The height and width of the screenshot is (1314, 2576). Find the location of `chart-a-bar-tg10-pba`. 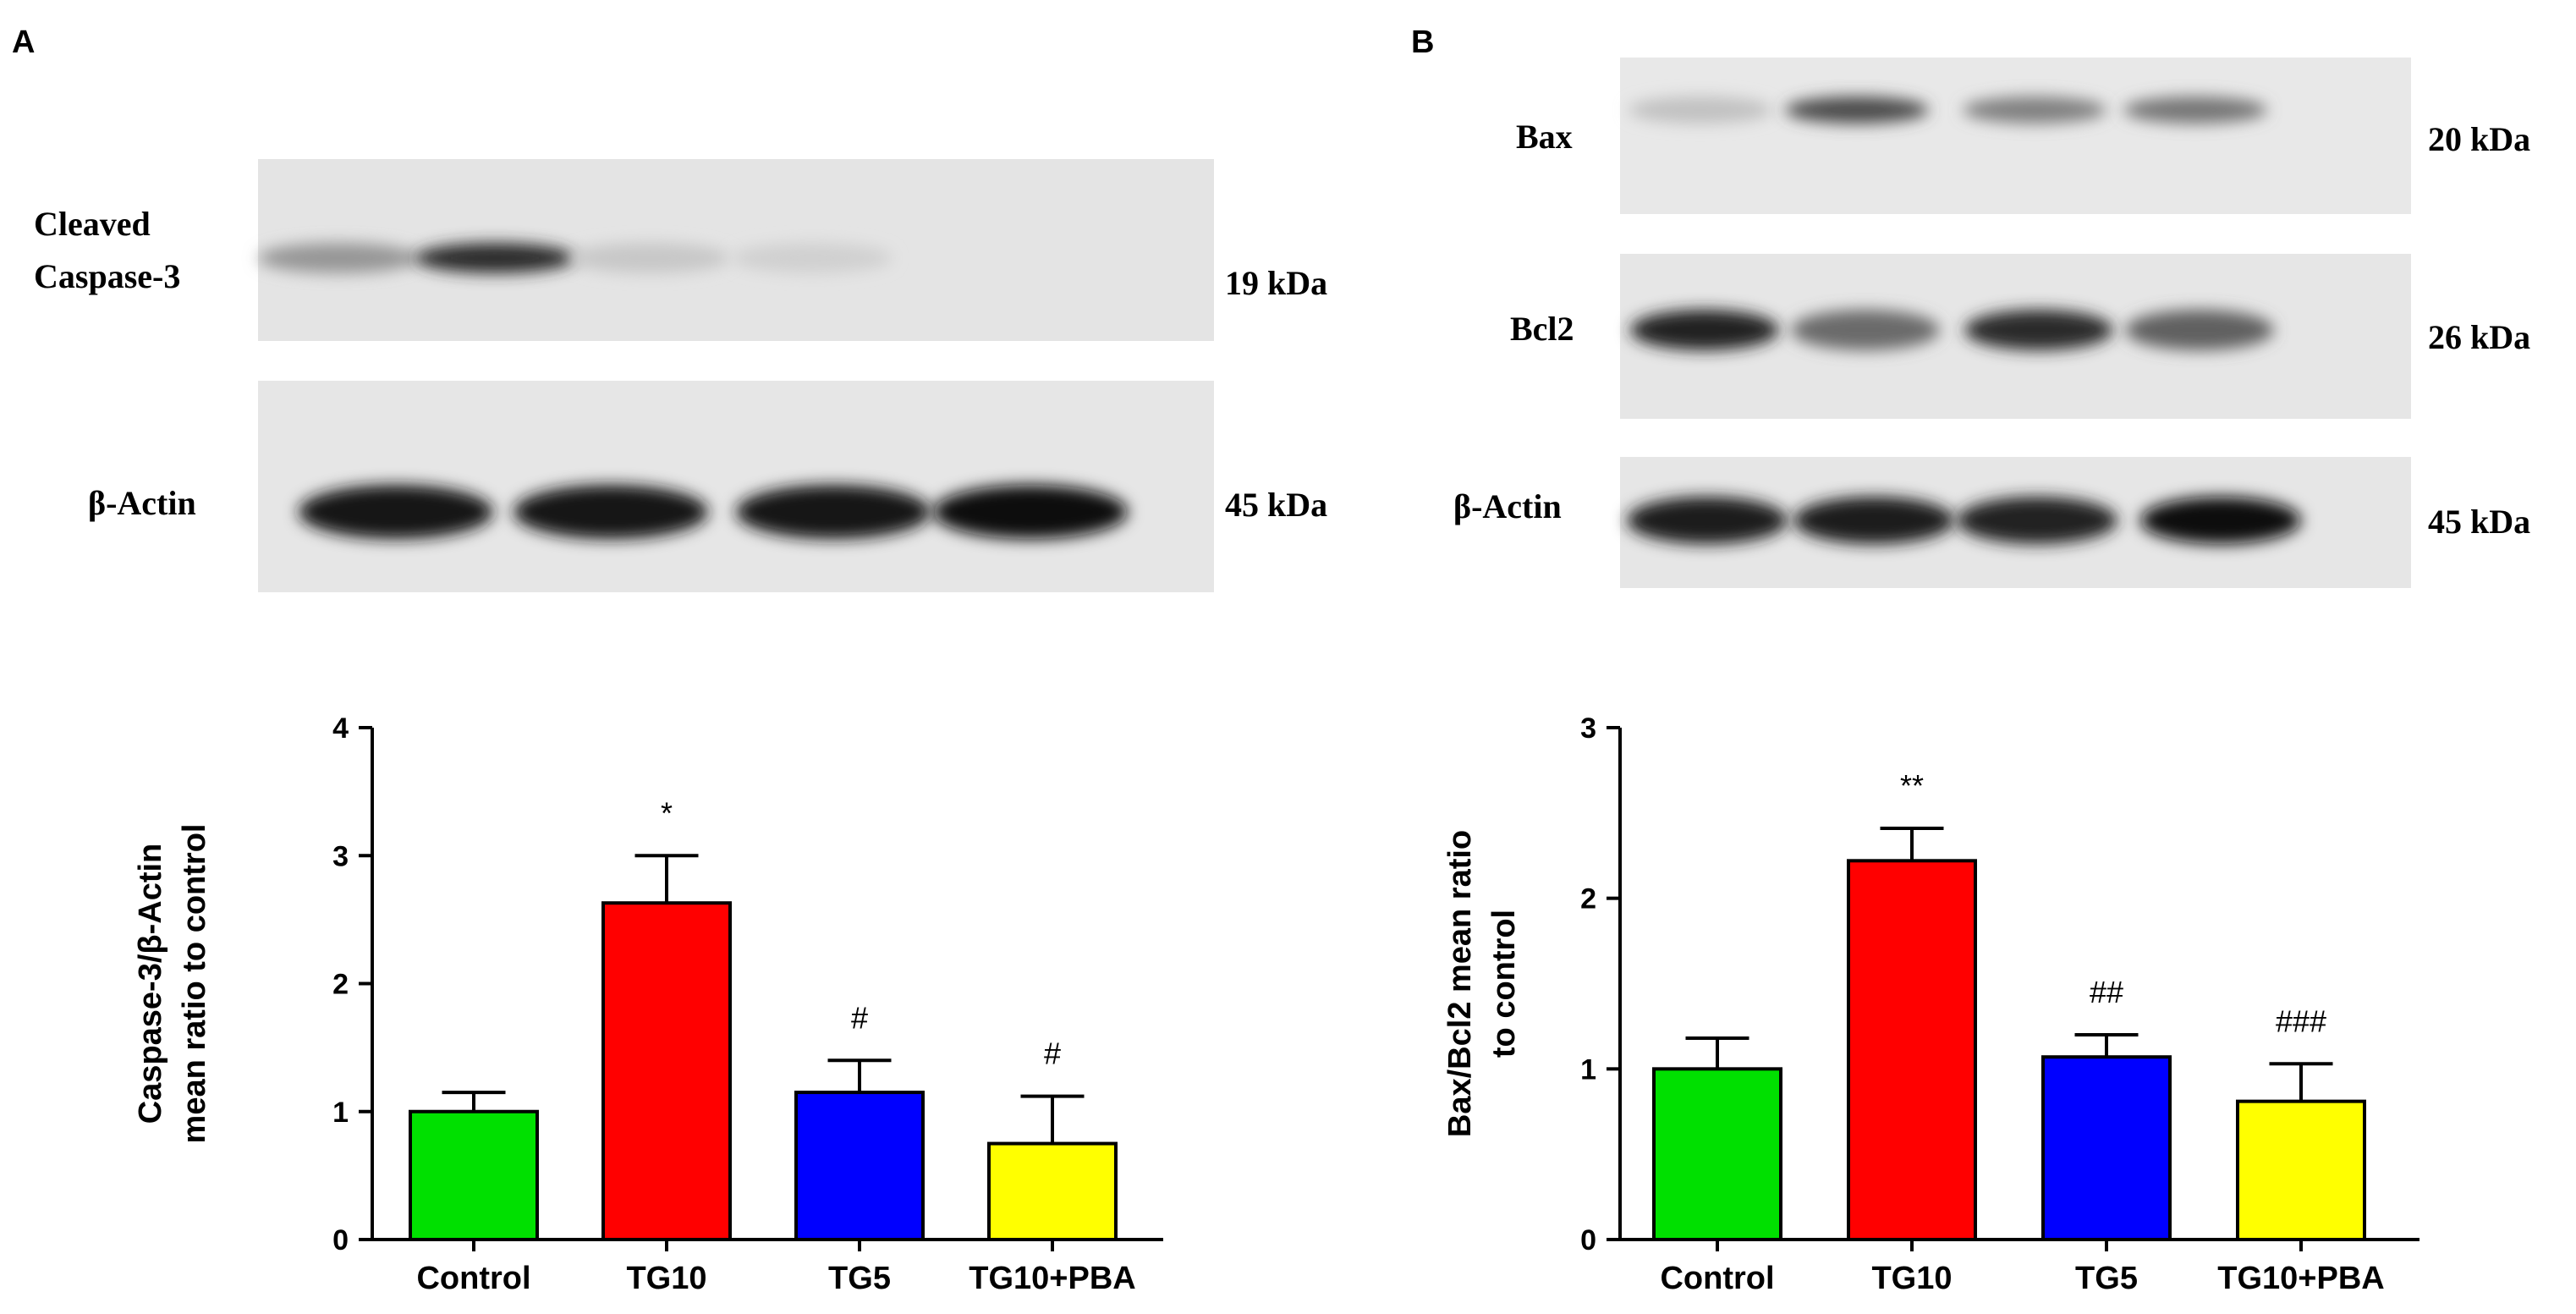

chart-a-bar-tg10-pba is located at coordinates (1053, 1191).